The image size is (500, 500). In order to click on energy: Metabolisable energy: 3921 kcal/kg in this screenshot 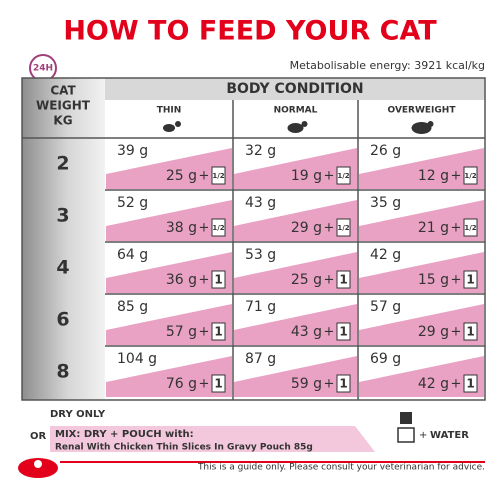, I will do `click(387, 65)`.